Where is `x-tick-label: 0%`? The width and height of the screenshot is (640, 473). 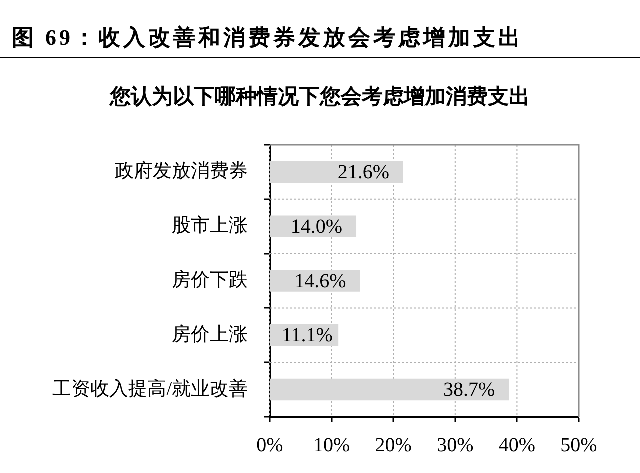
x-tick-label: 0% is located at coordinates (270, 445).